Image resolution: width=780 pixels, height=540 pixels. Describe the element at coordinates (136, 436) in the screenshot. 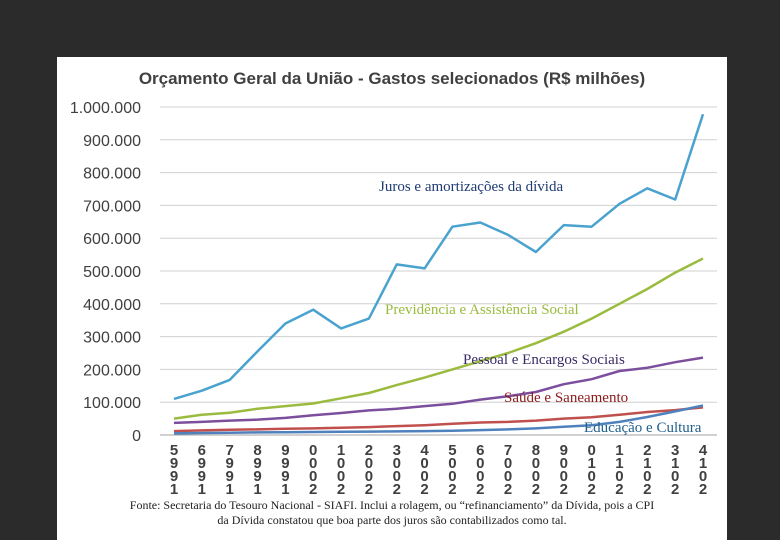

I see `y-tick-label: 0` at that location.